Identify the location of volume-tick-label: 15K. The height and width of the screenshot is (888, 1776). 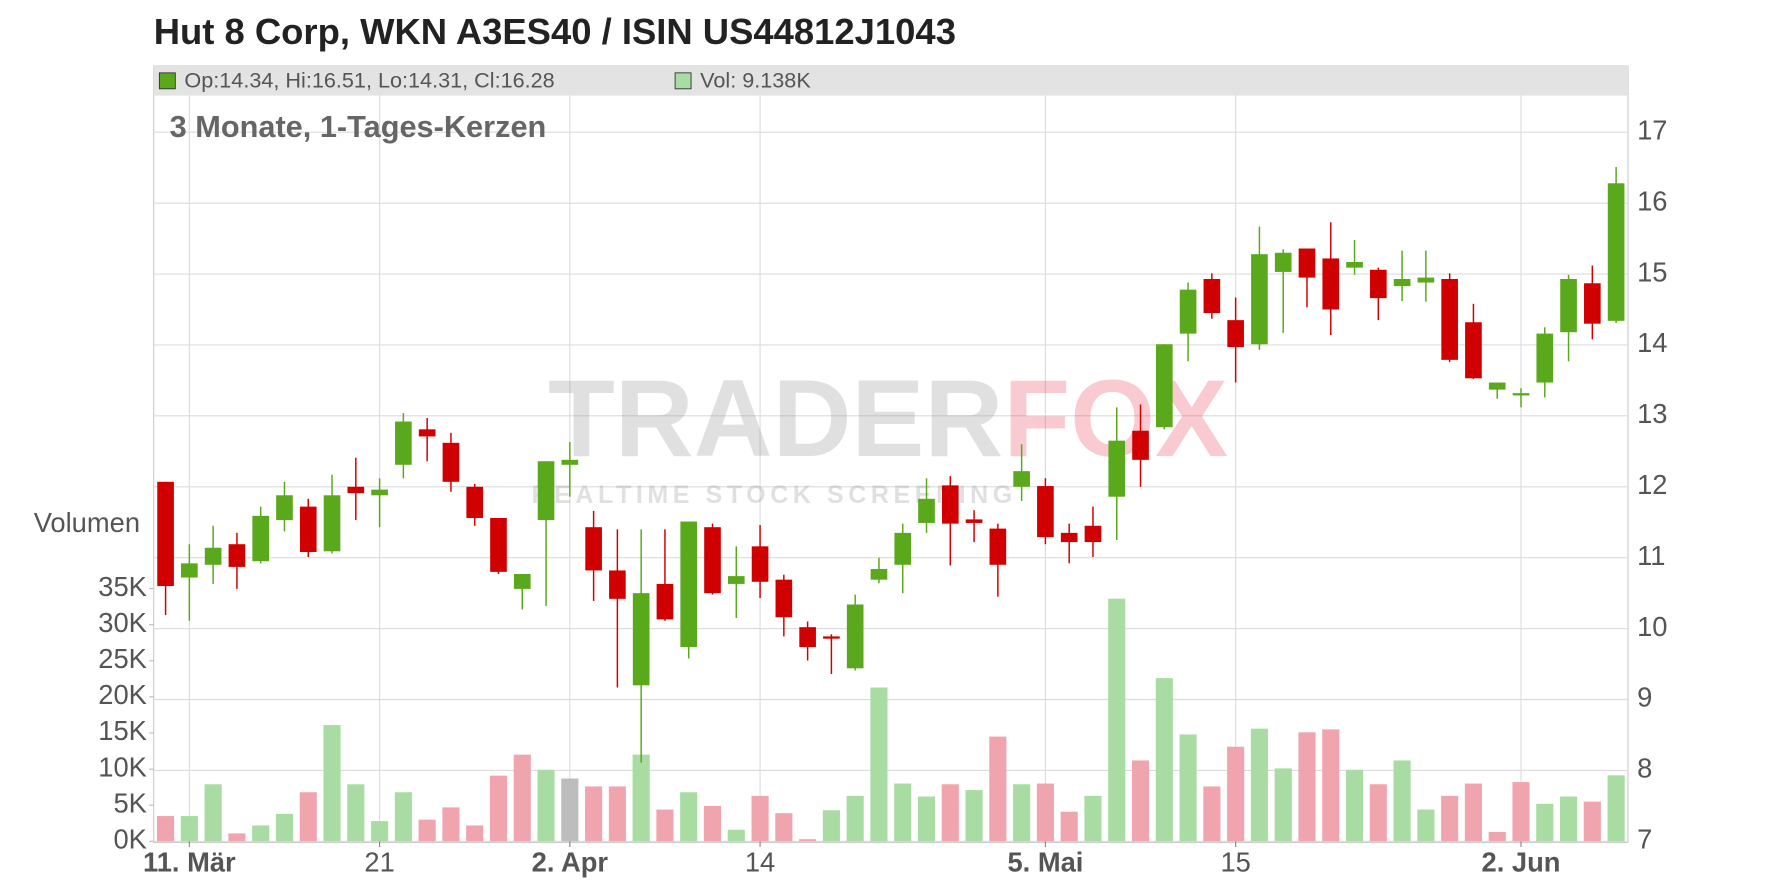
(122, 730).